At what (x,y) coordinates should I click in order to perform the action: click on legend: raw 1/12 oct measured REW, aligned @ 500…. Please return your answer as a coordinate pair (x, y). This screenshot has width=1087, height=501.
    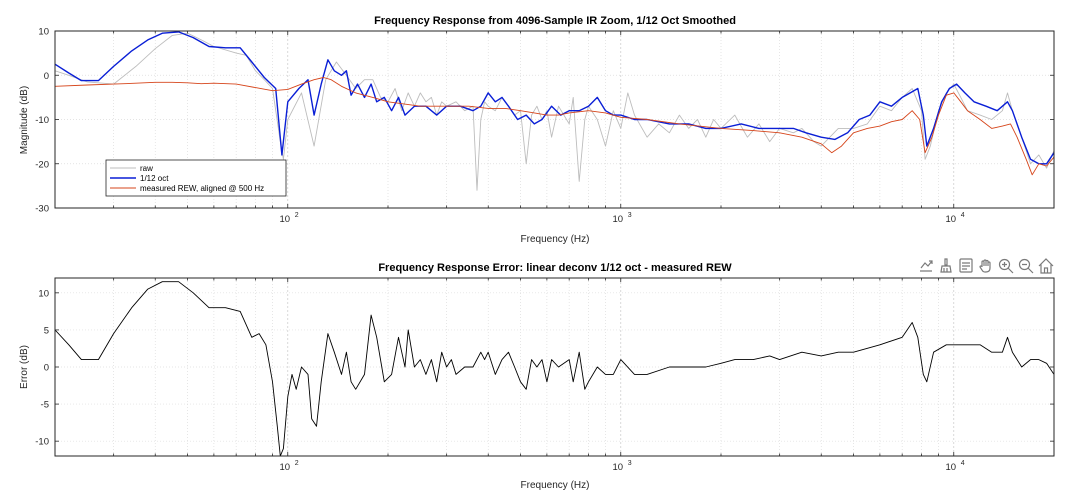
    Looking at the image, I should click on (196, 178).